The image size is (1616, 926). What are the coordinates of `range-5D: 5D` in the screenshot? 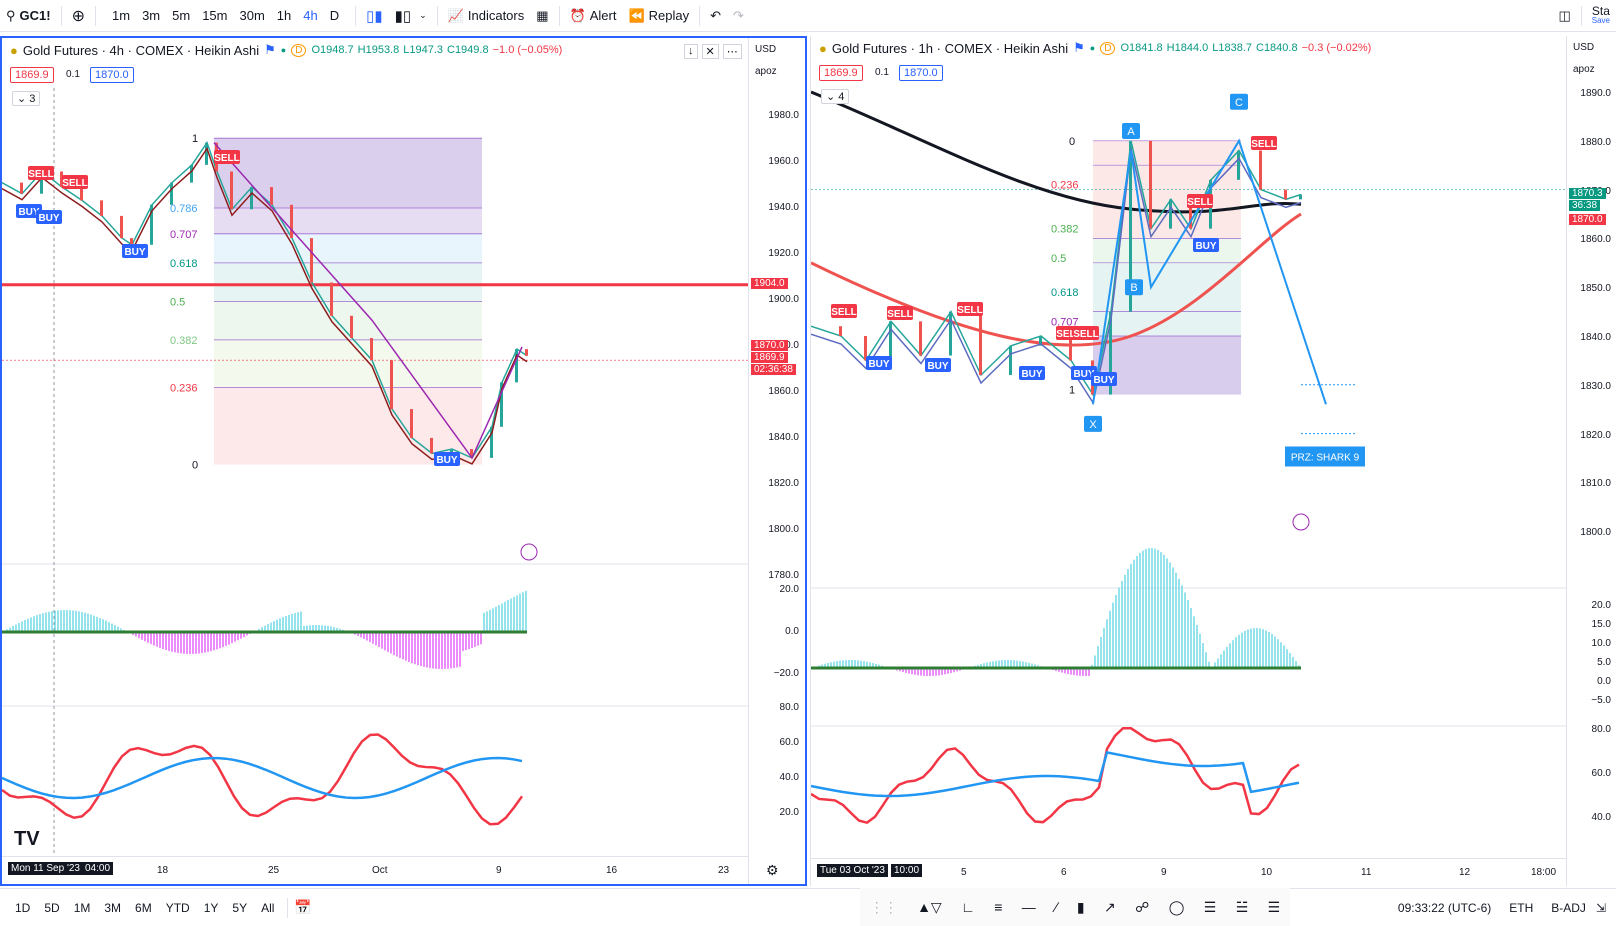 It's located at (52, 907).